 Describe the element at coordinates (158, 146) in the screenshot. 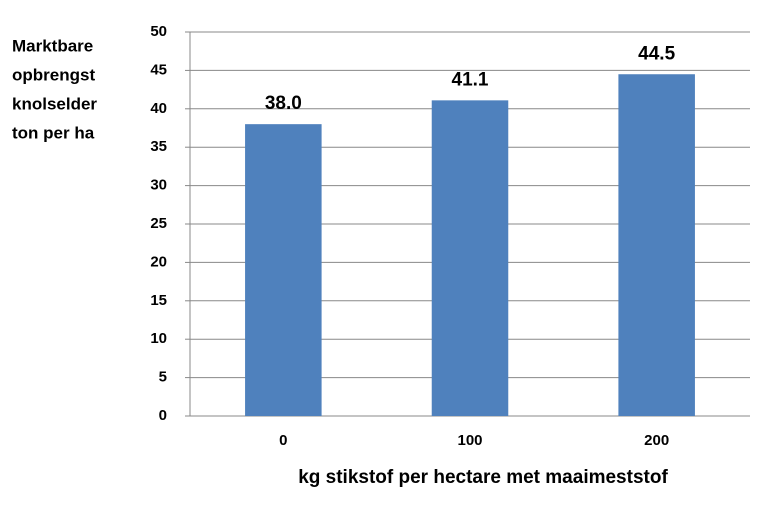

I see `y-tick-label: 35` at that location.